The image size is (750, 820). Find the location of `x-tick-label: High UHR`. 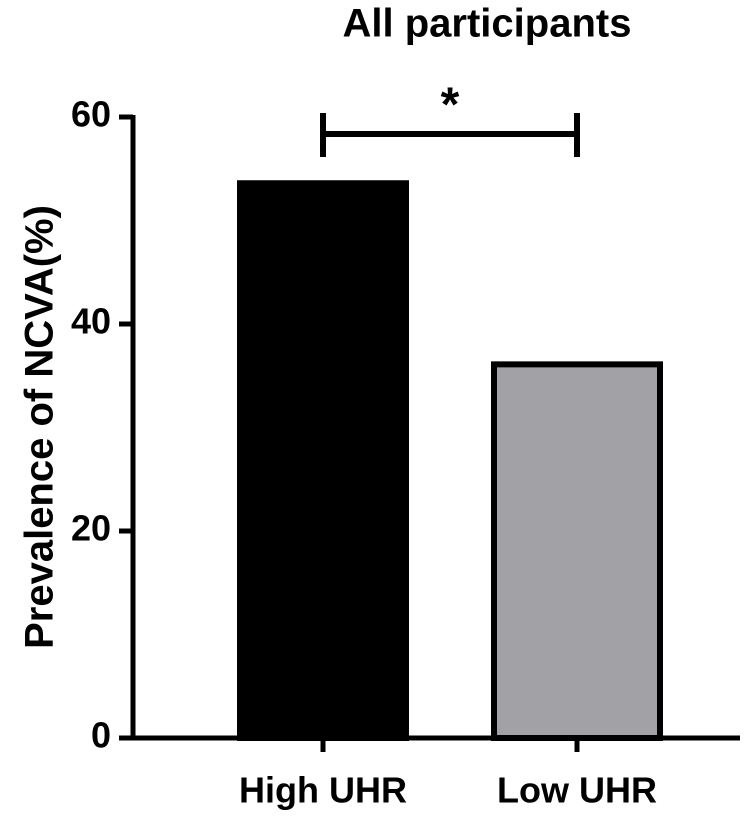

x-tick-label: High UHR is located at coordinates (323, 790).